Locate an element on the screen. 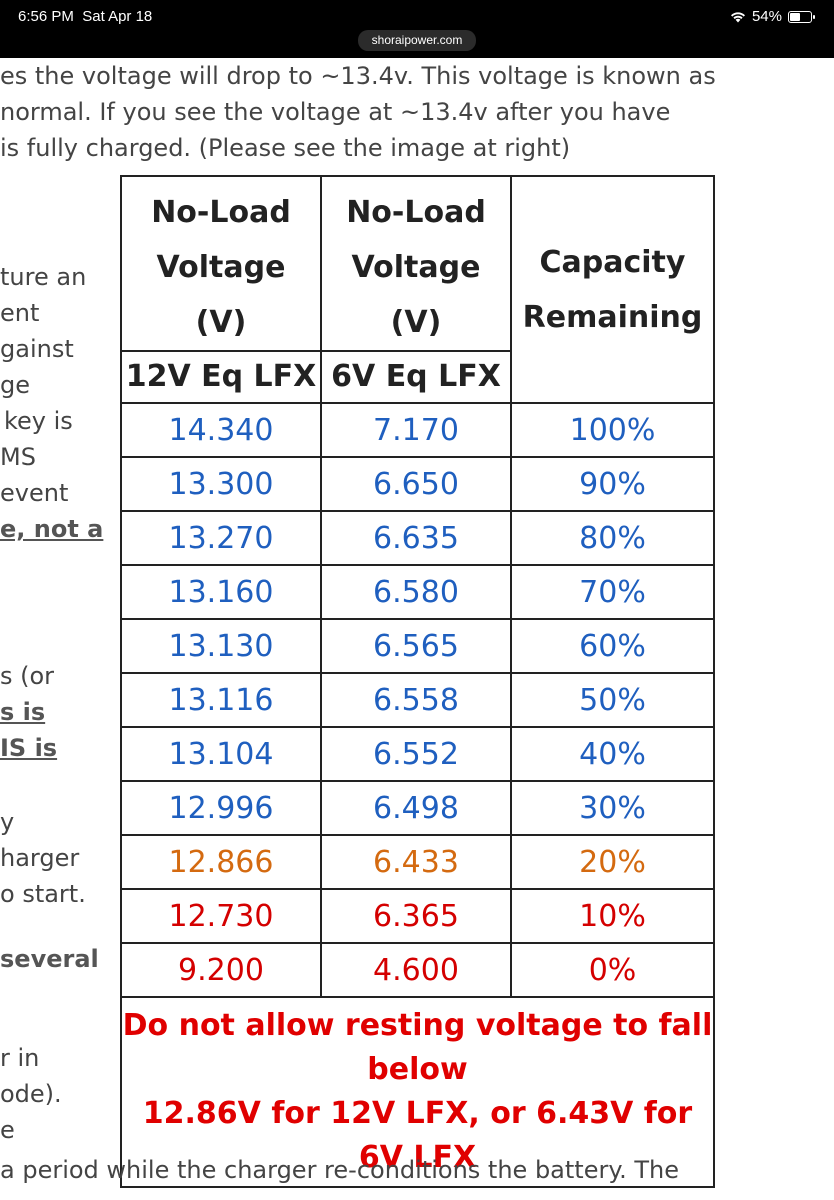 The height and width of the screenshot is (1200, 834). text-fragment: ent is located at coordinates (20, 313).